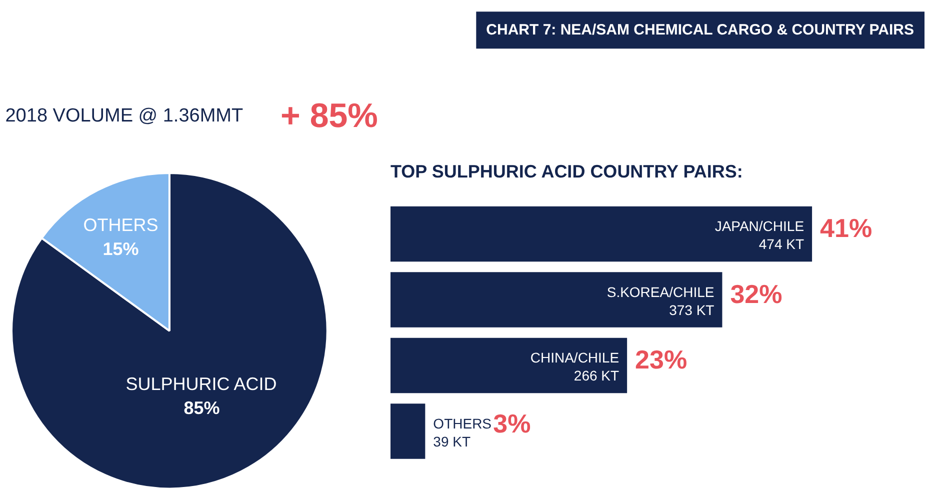  Describe the element at coordinates (756, 293) in the screenshot. I see `annotation: 32%` at that location.